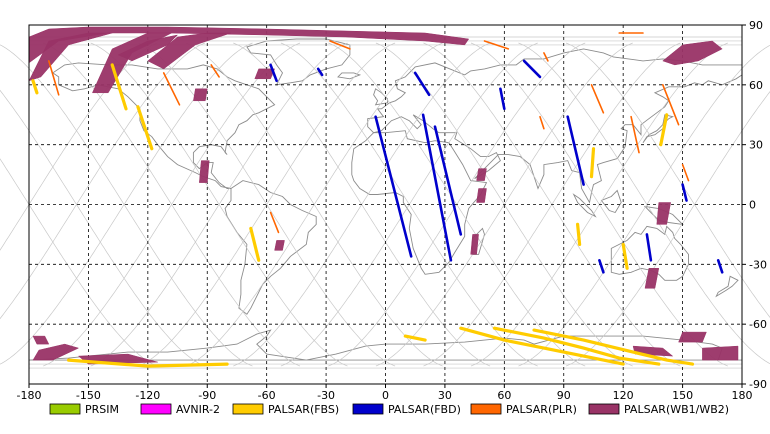 The width and height of the screenshot is (770, 434). Describe the element at coordinates (676, 409) in the screenshot. I see `legend-label: PALSAR(WB1/WB2)` at that location.